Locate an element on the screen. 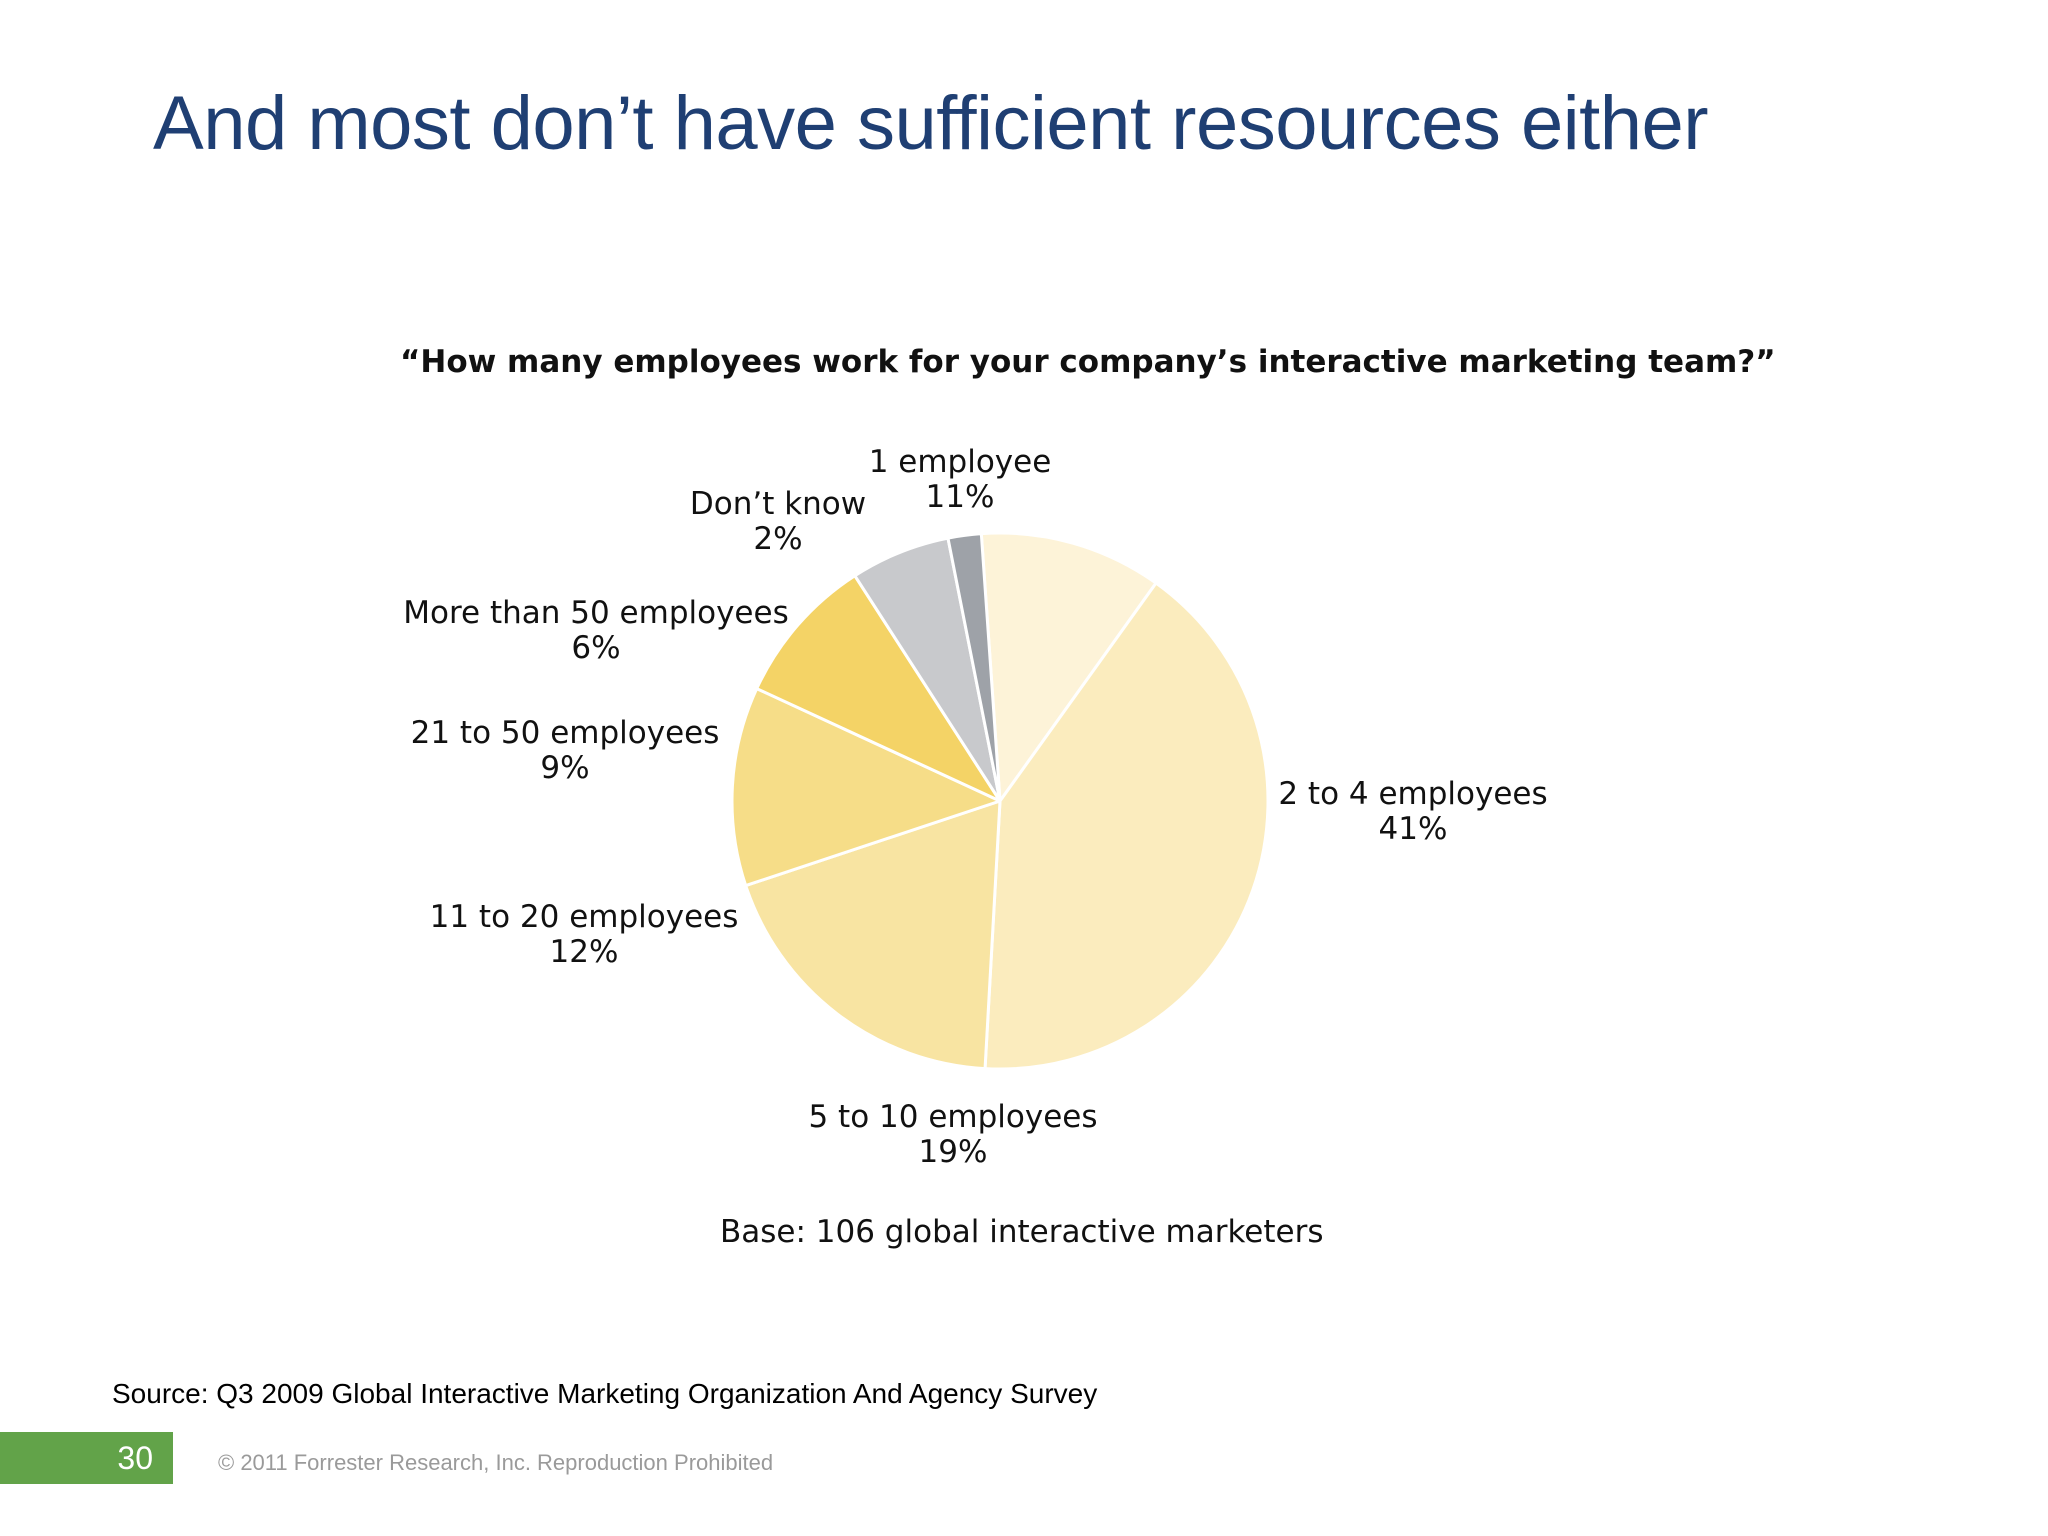  slice-name-2: 2 to 4 employees is located at coordinates (1412, 794).